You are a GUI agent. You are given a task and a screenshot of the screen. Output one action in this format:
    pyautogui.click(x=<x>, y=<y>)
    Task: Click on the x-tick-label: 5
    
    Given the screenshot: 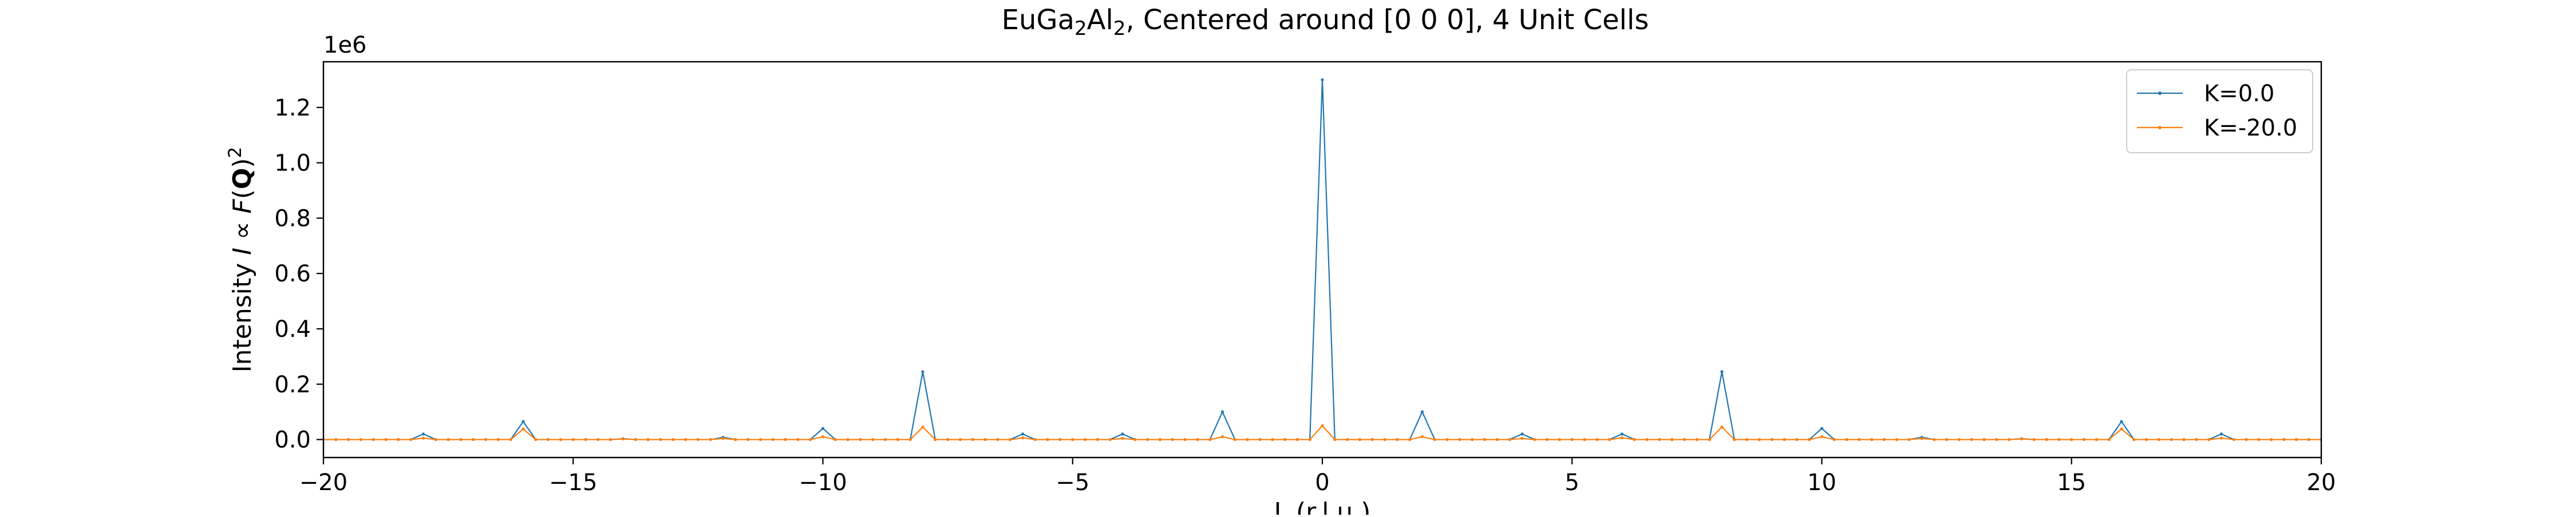 What is the action you would take?
    pyautogui.click(x=1572, y=483)
    